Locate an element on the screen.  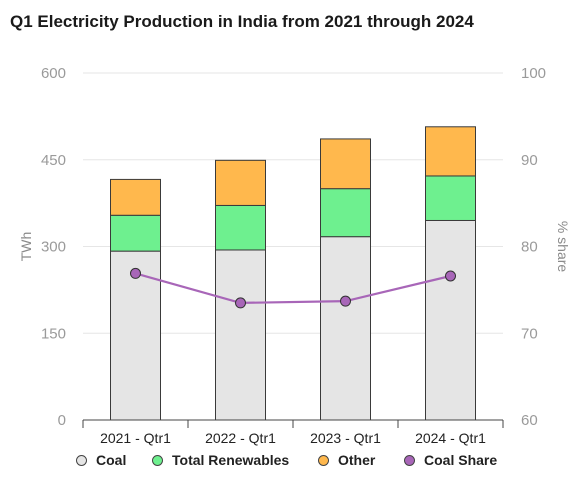
x-tick-label: 2024 - Qtr1 is located at coordinates (450, 438).